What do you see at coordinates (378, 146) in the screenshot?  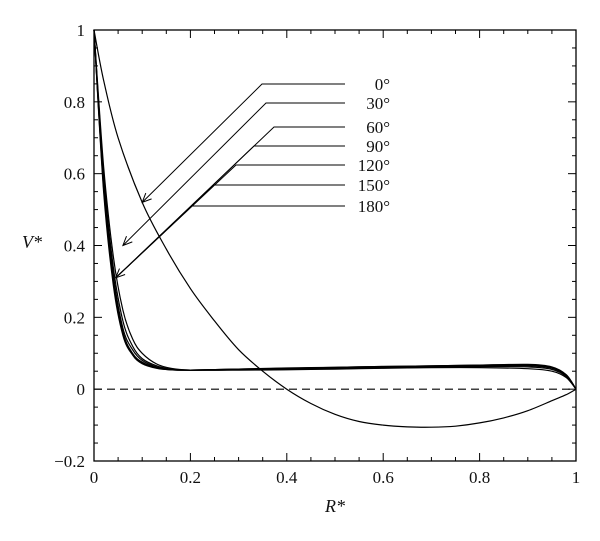 I see `legend-entry-label: 90°` at bounding box center [378, 146].